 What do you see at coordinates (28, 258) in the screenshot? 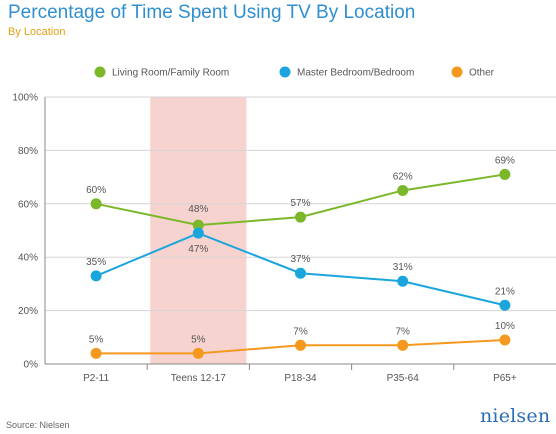
I see `y-tick-label: 40%` at bounding box center [28, 258].